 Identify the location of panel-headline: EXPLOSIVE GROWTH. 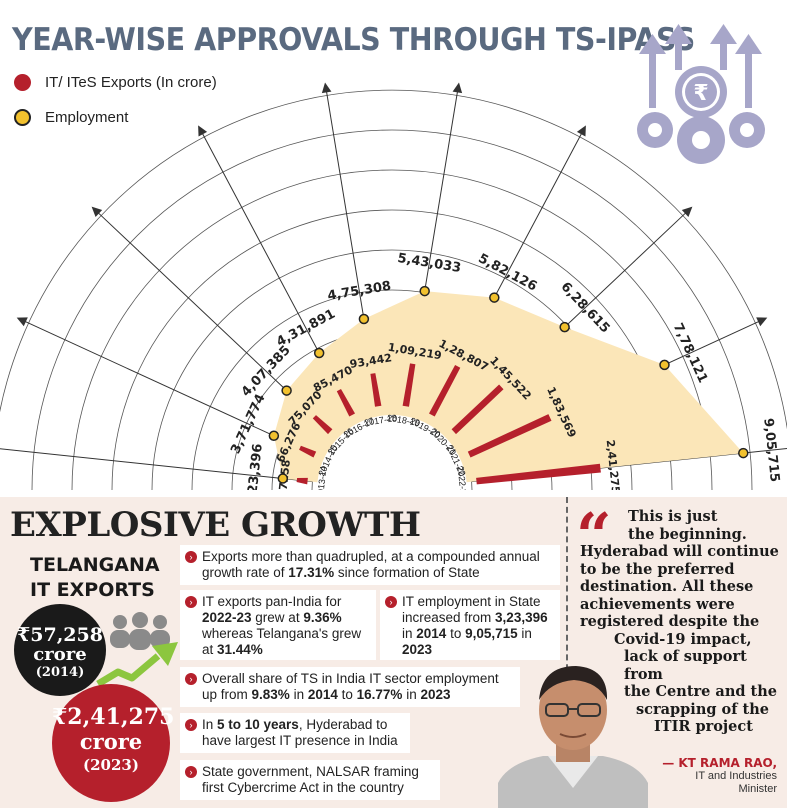
(215, 525).